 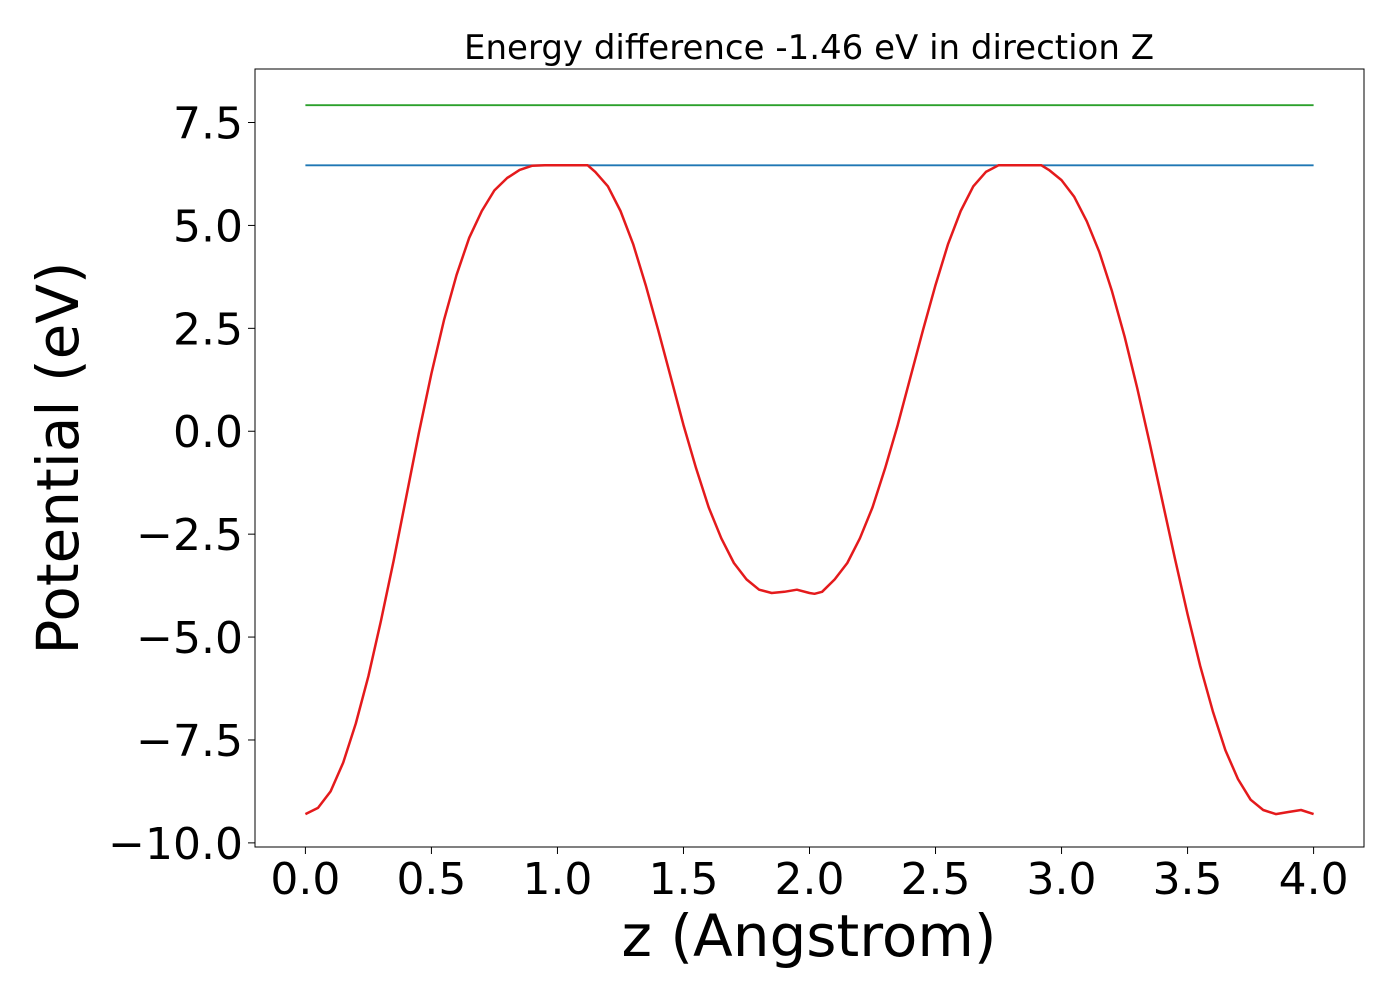 What do you see at coordinates (208, 124) in the screenshot?
I see `y-tick-label: 7.5` at bounding box center [208, 124].